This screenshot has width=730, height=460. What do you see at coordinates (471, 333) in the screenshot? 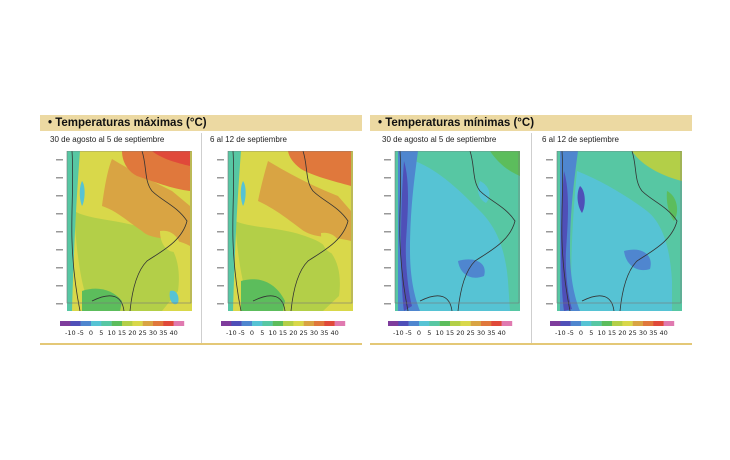
I see `colorbar-label: 25` at bounding box center [471, 333].